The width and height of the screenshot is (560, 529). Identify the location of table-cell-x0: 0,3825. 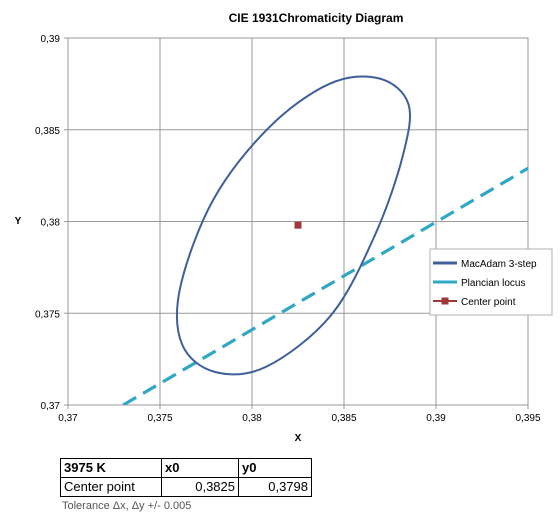
(200, 487).